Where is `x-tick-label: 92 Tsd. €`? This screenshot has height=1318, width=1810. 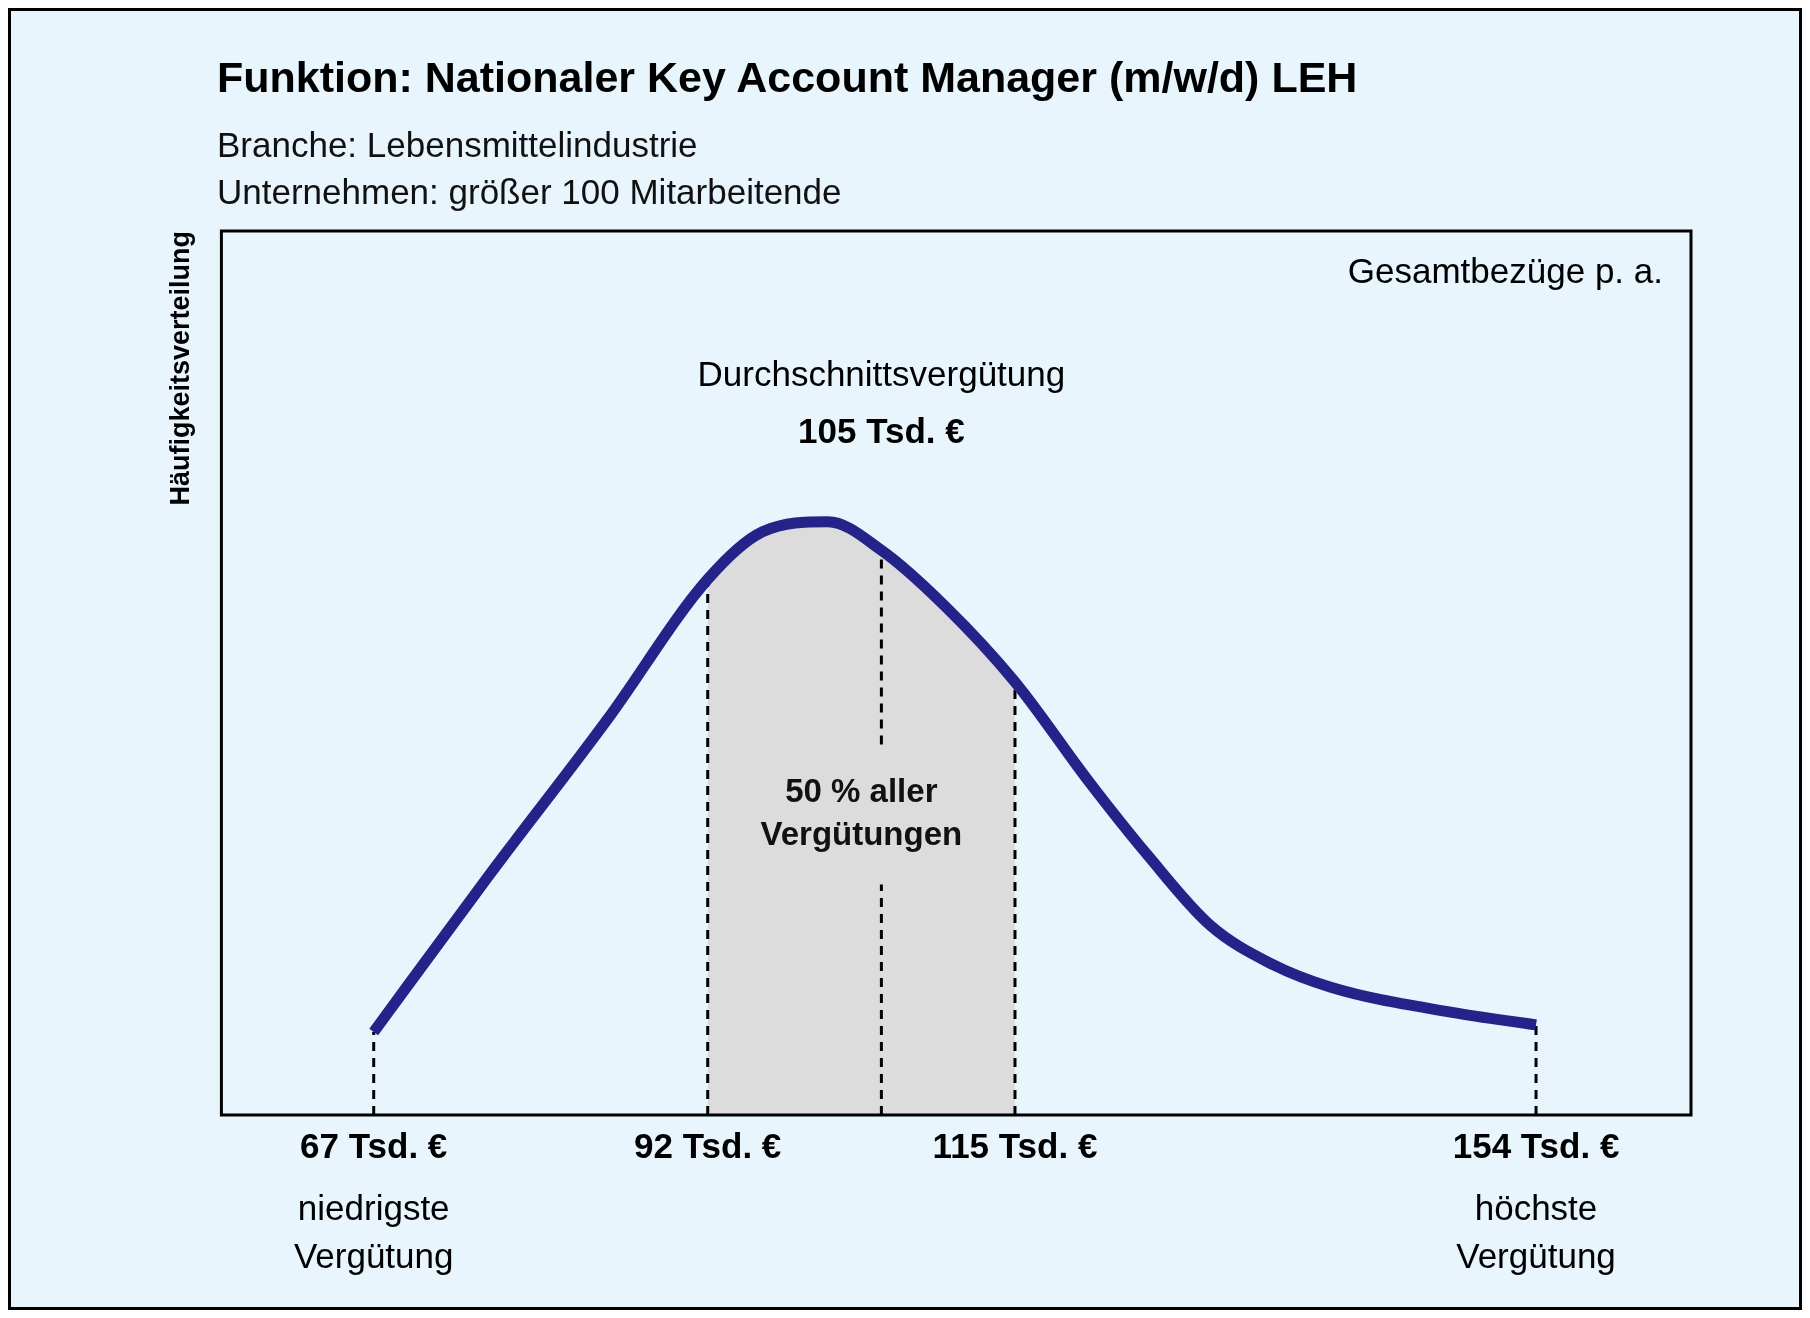
x-tick-label: 92 Tsd. € is located at coordinates (708, 1145).